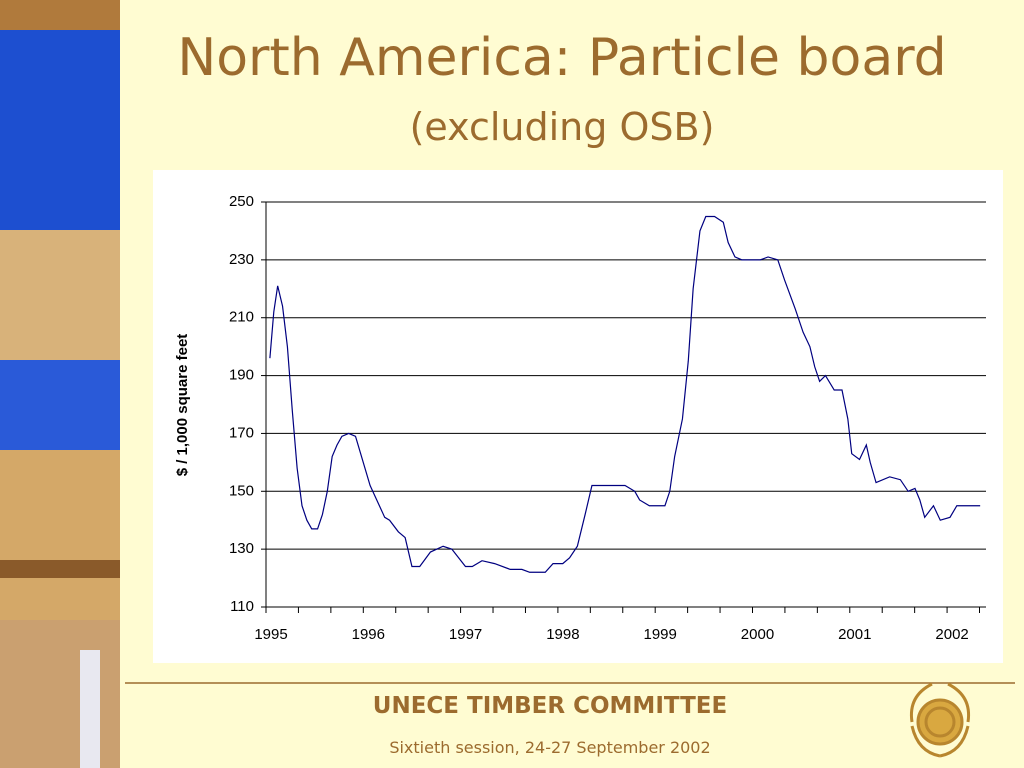 The width and height of the screenshot is (1024, 768). I want to click on x-tick-label: 1998, so click(562, 634).